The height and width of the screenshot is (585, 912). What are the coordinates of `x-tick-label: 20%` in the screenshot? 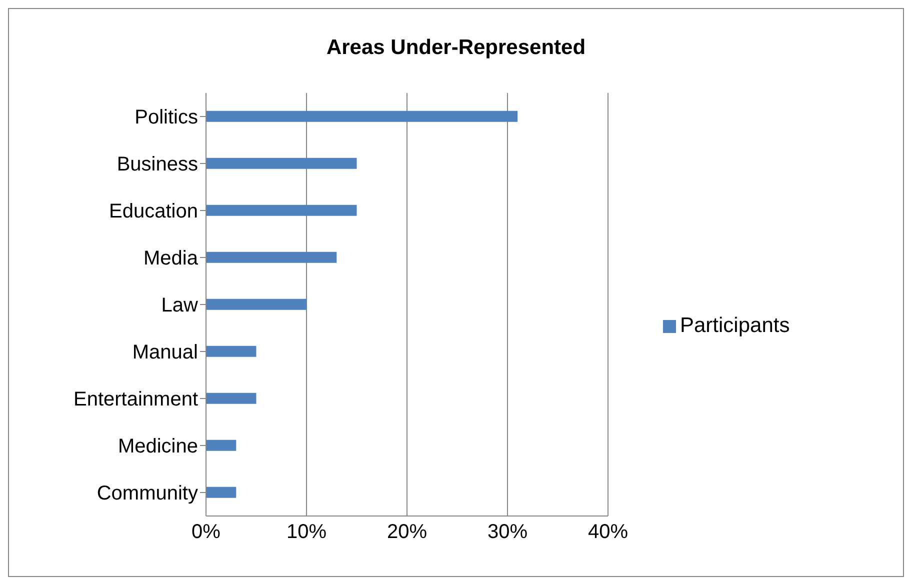 It's located at (407, 532).